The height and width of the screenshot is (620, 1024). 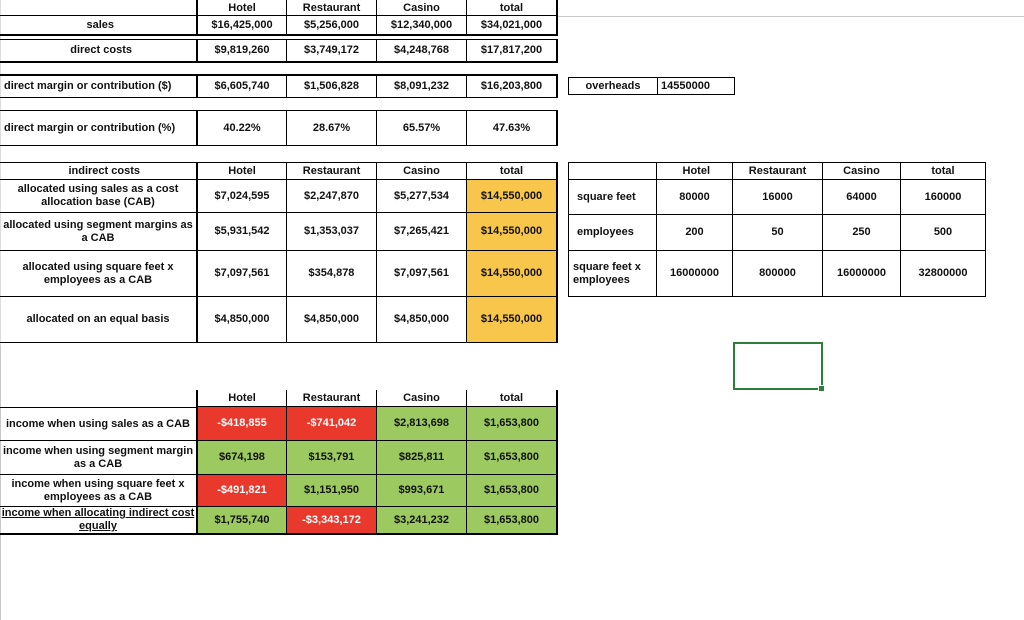 I want to click on indirect-row-restaurant: $1,353,037, so click(x=331, y=232).